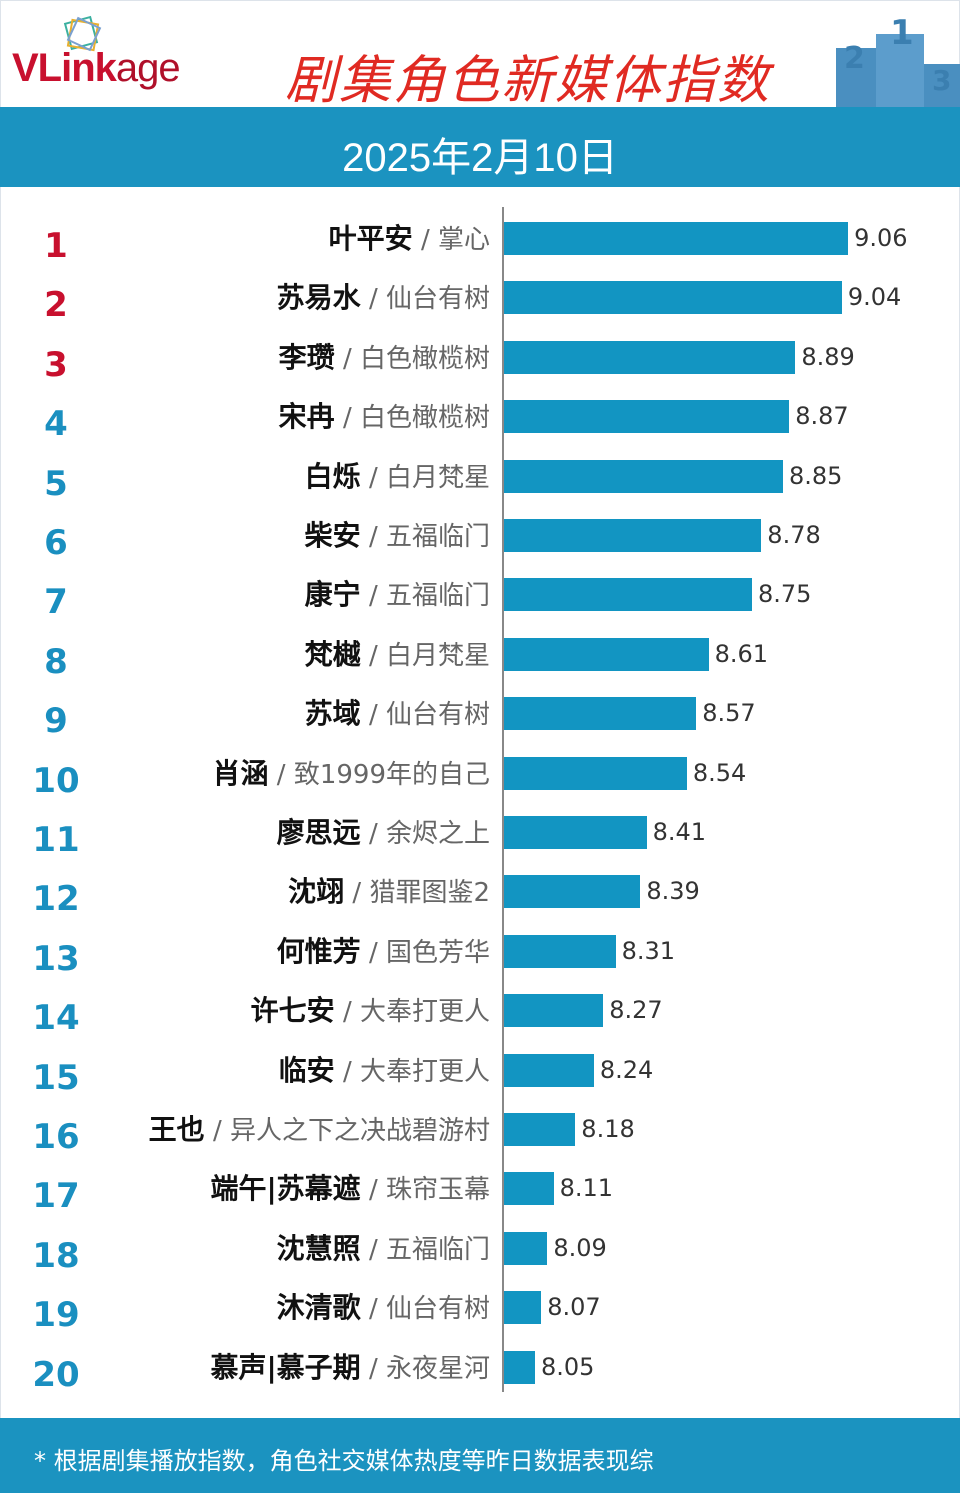 The width and height of the screenshot is (960, 1493). What do you see at coordinates (816, 475) in the screenshot?
I see `value-label: 8.85` at bounding box center [816, 475].